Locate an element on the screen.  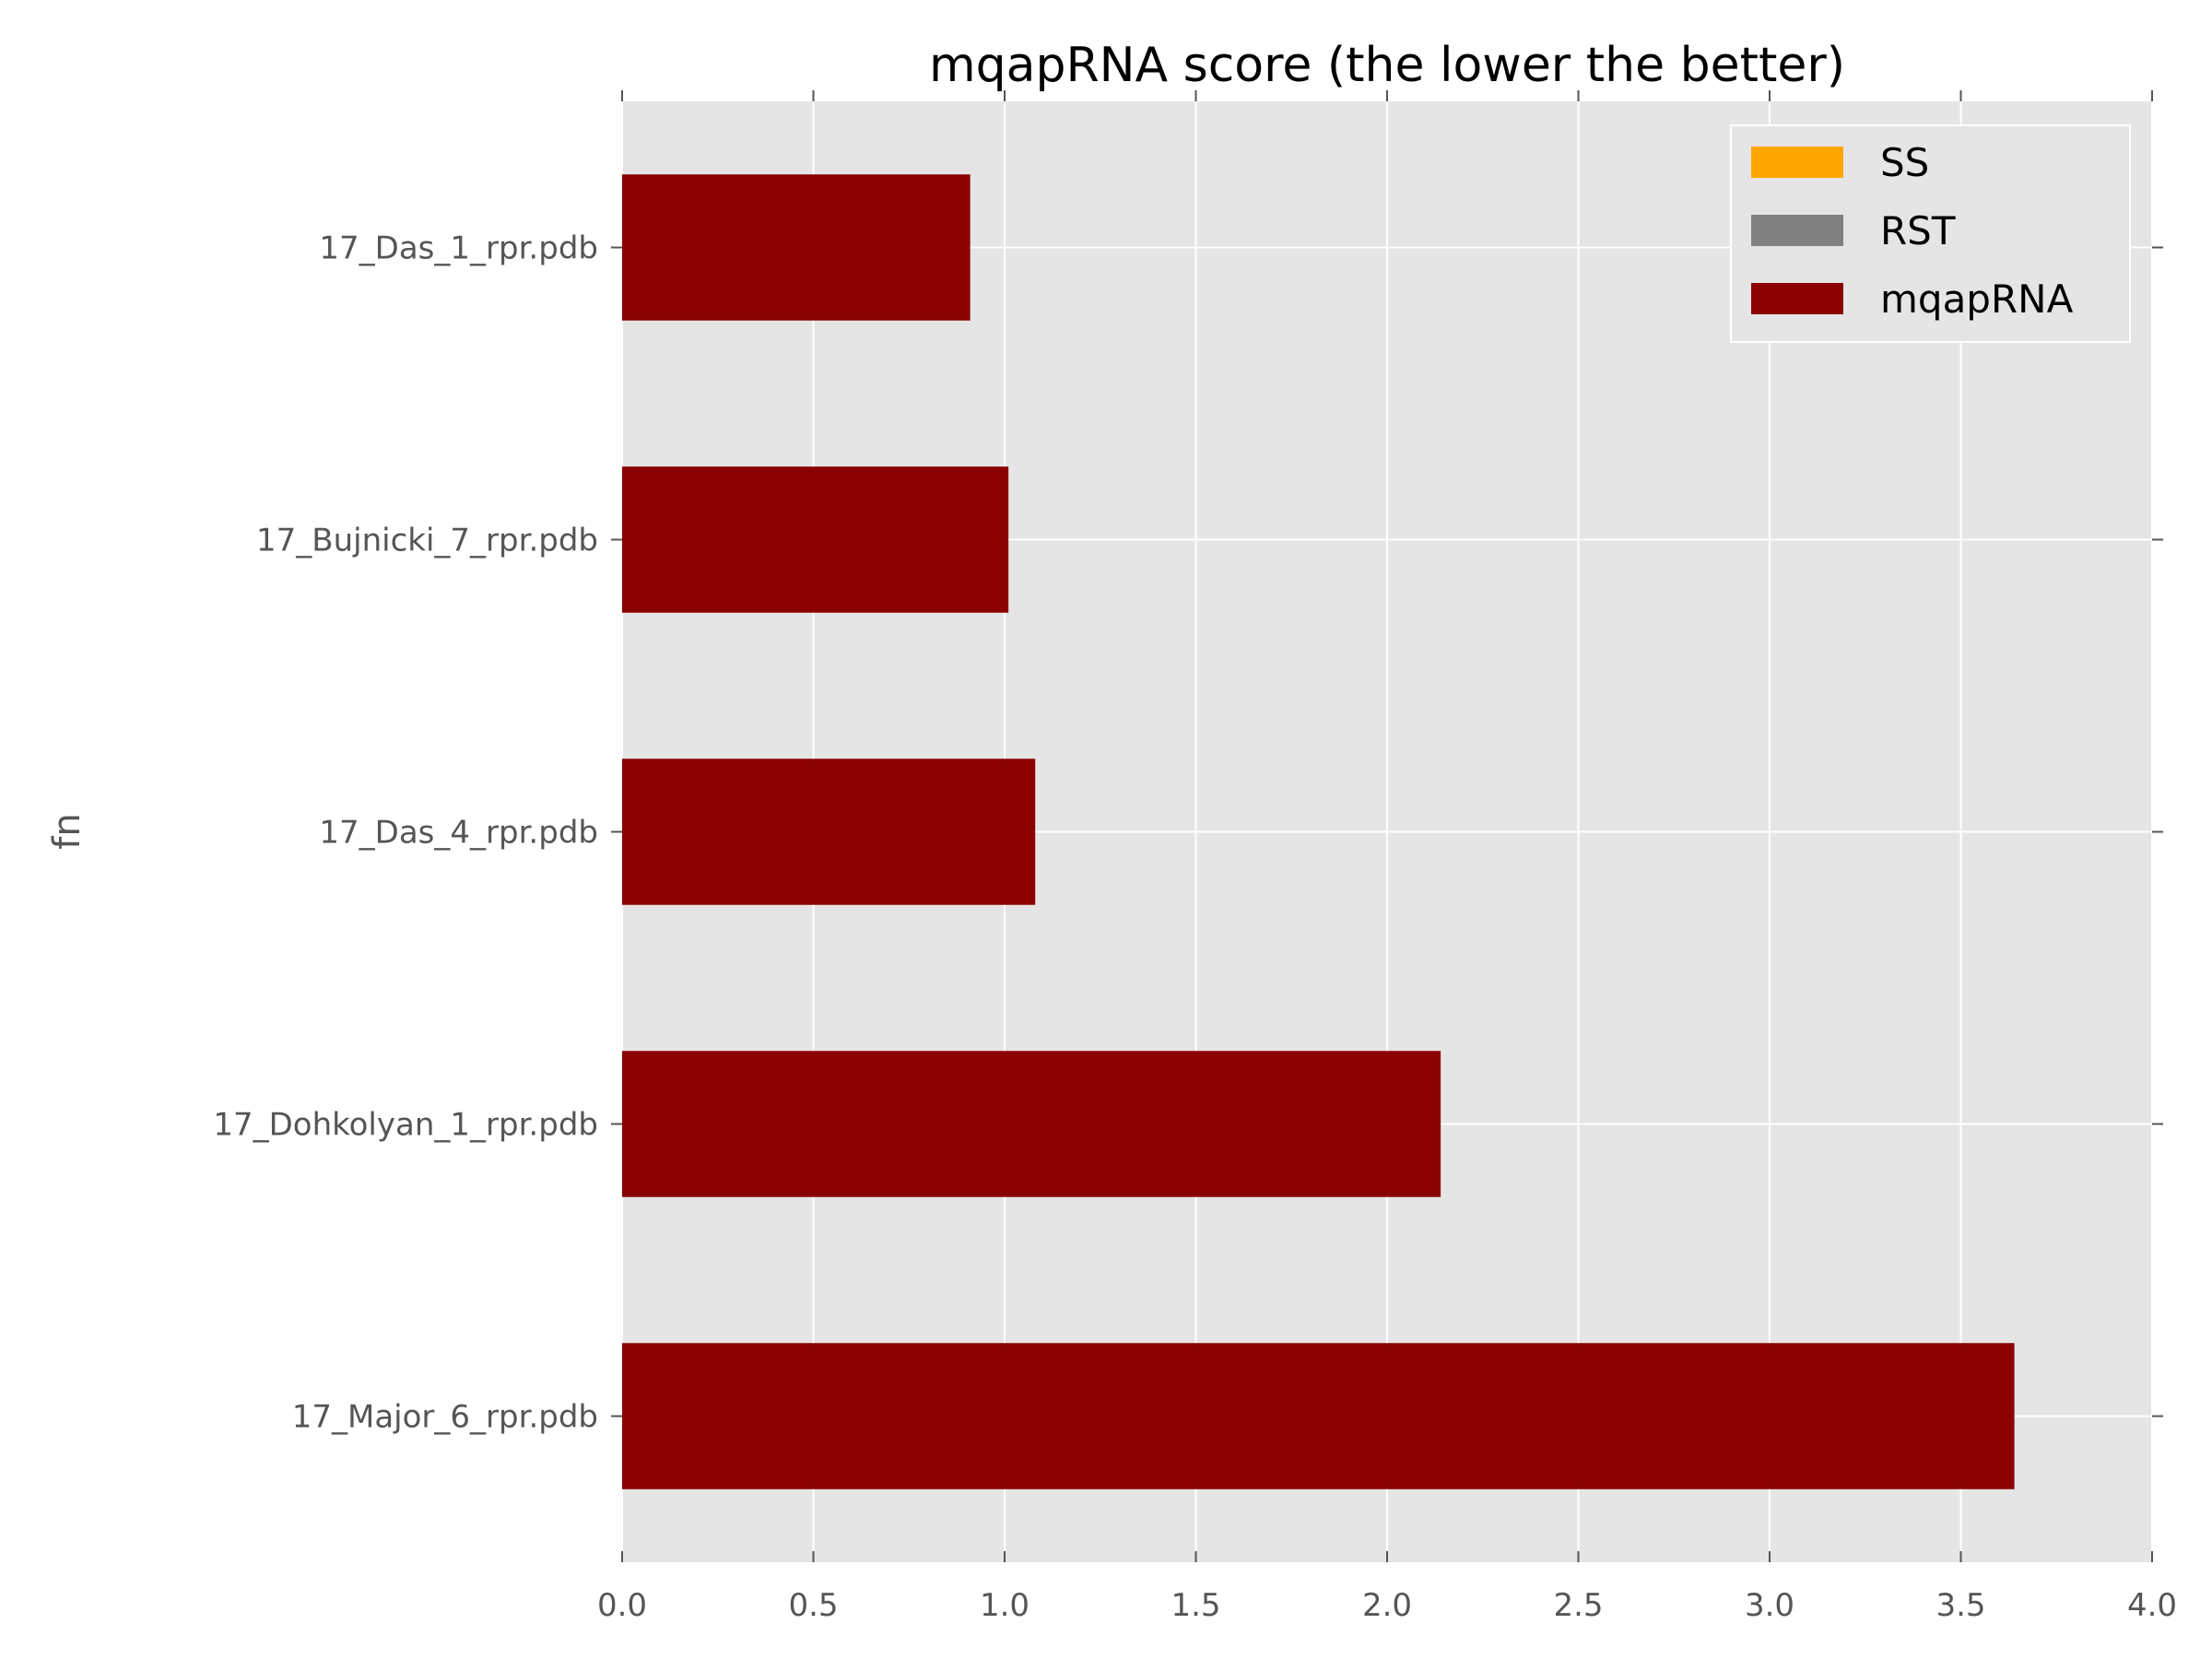
x-tick-label: 1.5 is located at coordinates (1195, 1605).